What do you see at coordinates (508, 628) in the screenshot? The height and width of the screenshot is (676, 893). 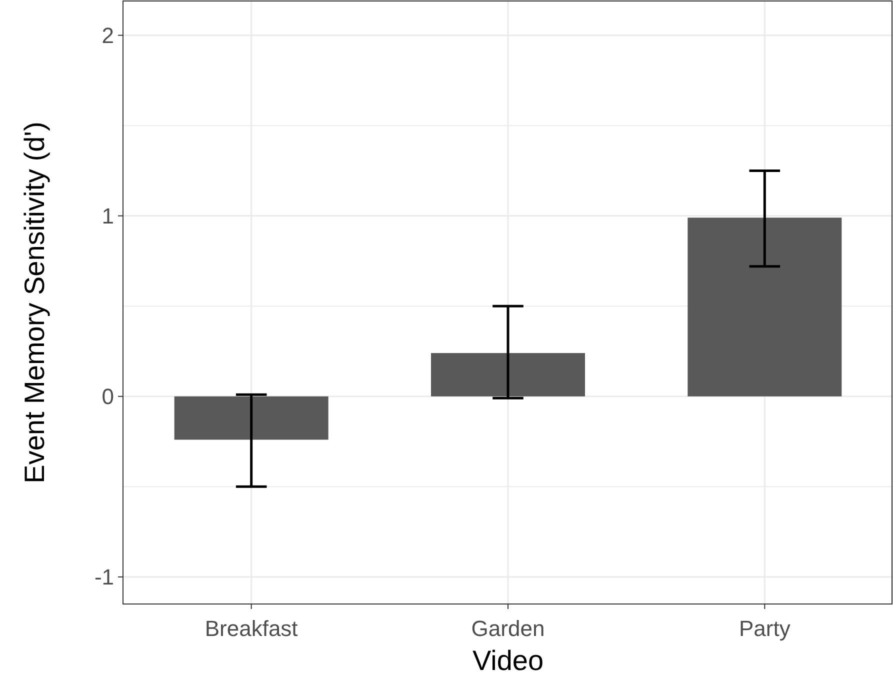 I see `x-tick-label: Garden` at bounding box center [508, 628].